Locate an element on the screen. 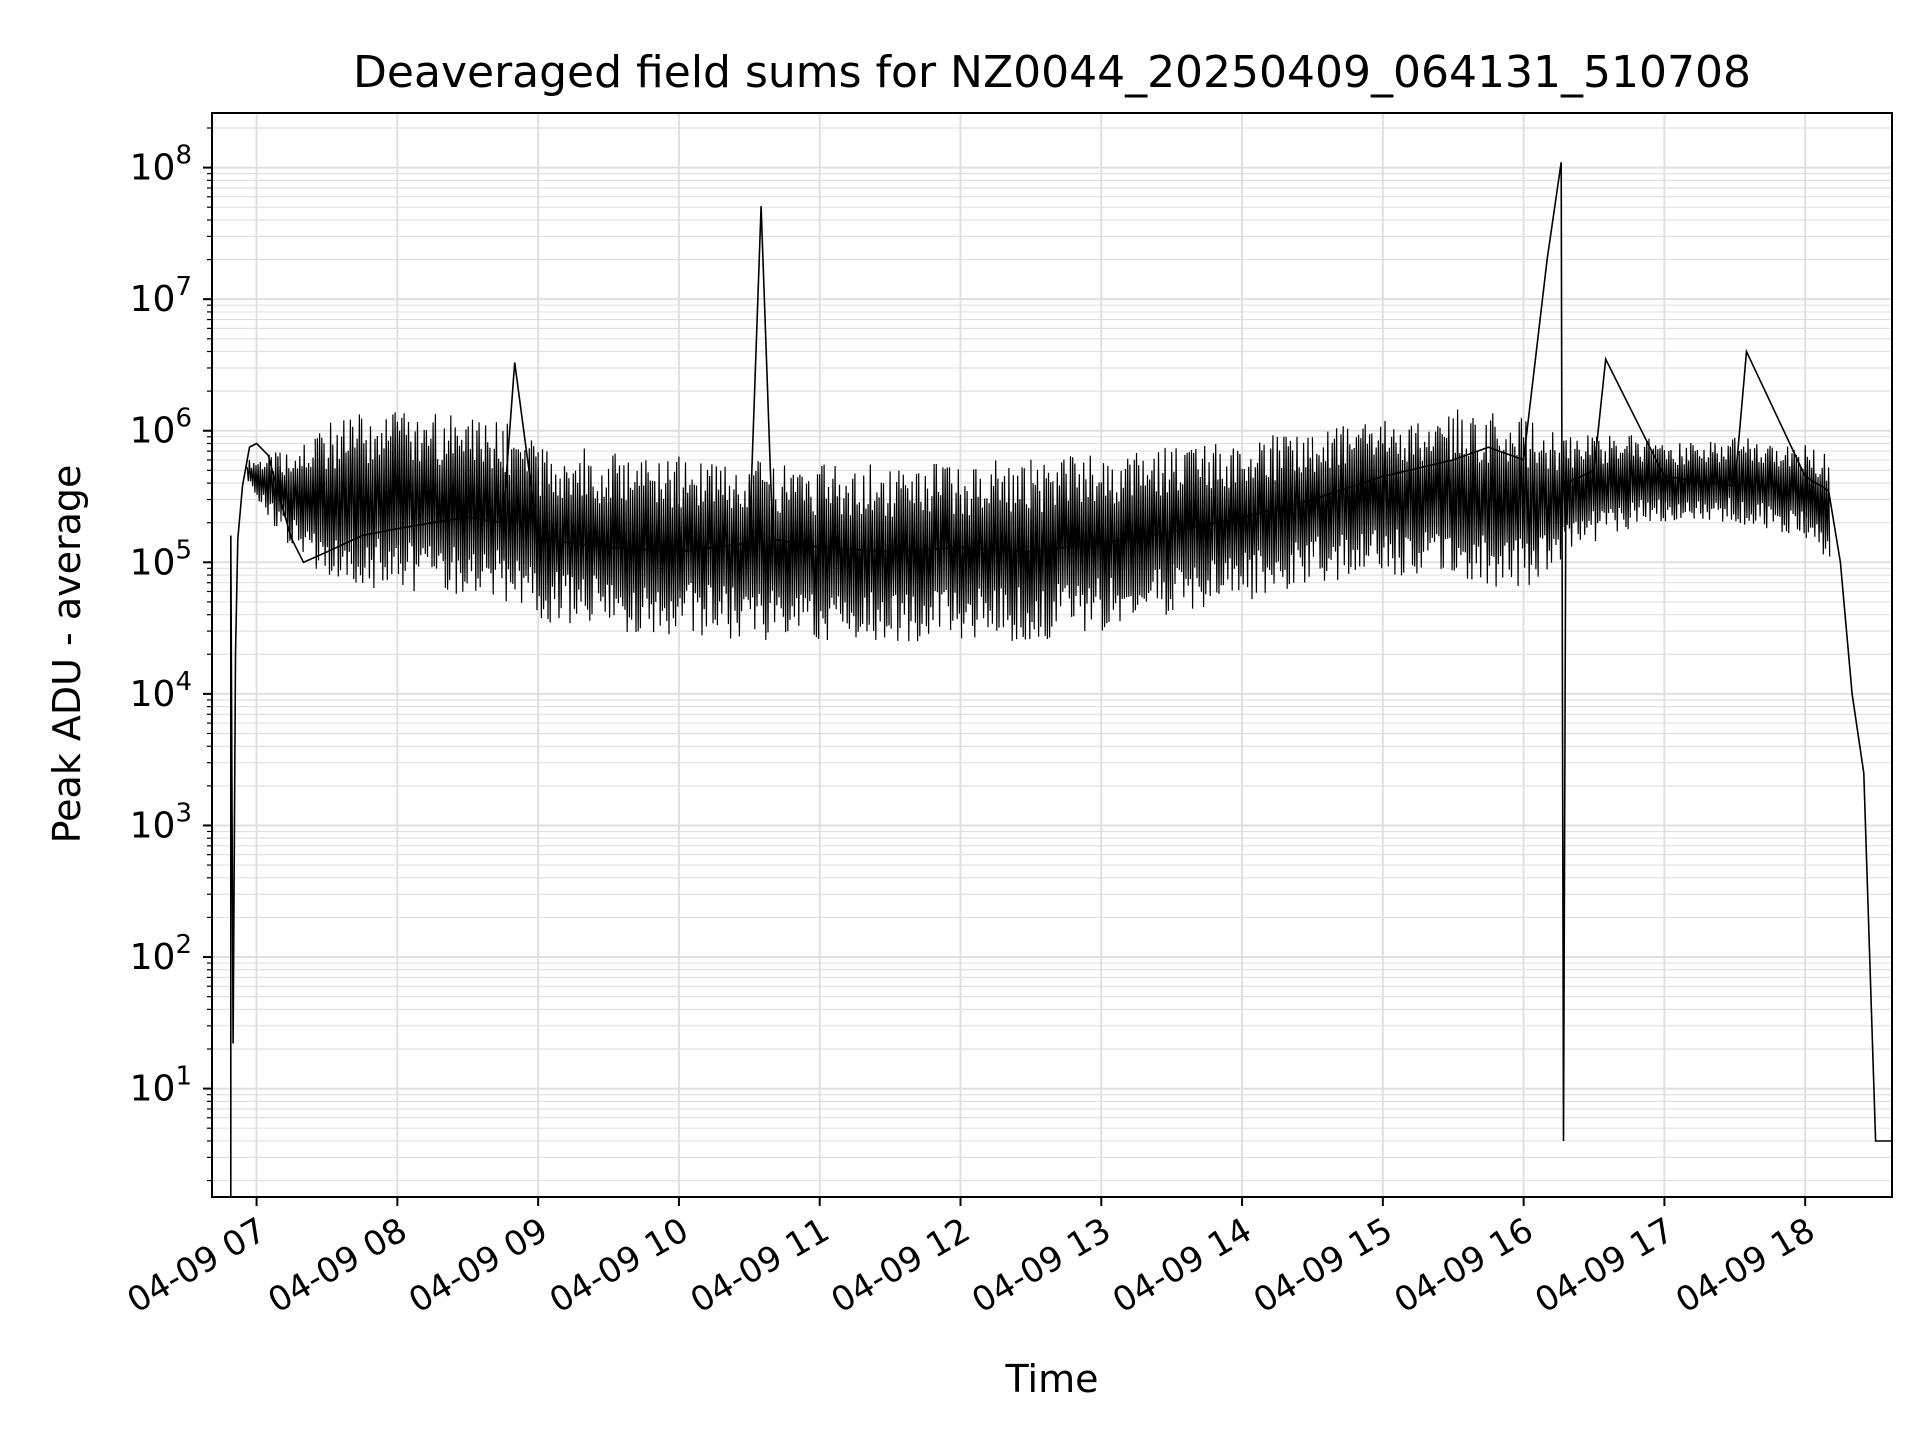 The height and width of the screenshot is (1440, 1920). x-tick-label: 04-09 17 is located at coordinates (1605, 1265).